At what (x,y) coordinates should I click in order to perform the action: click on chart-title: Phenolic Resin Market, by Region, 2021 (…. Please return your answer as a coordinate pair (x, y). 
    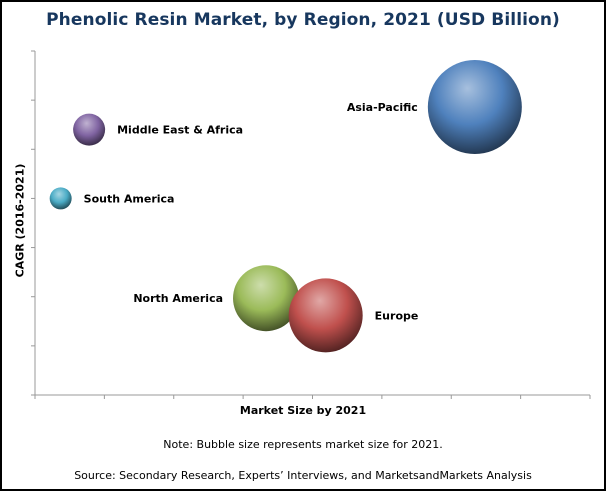
    Looking at the image, I should click on (303, 20).